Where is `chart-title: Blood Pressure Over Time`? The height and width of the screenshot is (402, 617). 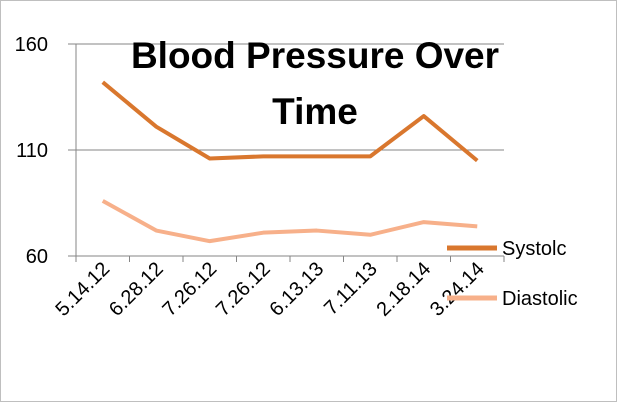
chart-title: Blood Pressure Over Time is located at coordinates (315, 83).